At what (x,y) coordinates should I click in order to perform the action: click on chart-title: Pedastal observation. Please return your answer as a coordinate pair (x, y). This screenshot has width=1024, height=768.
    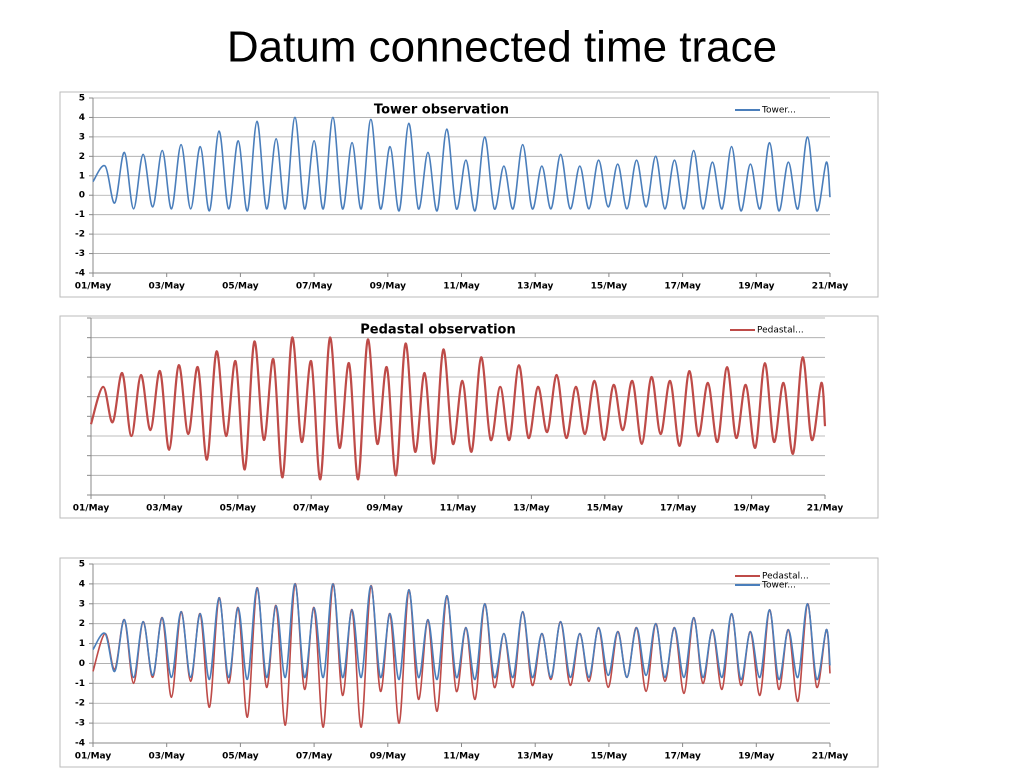
    Looking at the image, I should click on (437, 330).